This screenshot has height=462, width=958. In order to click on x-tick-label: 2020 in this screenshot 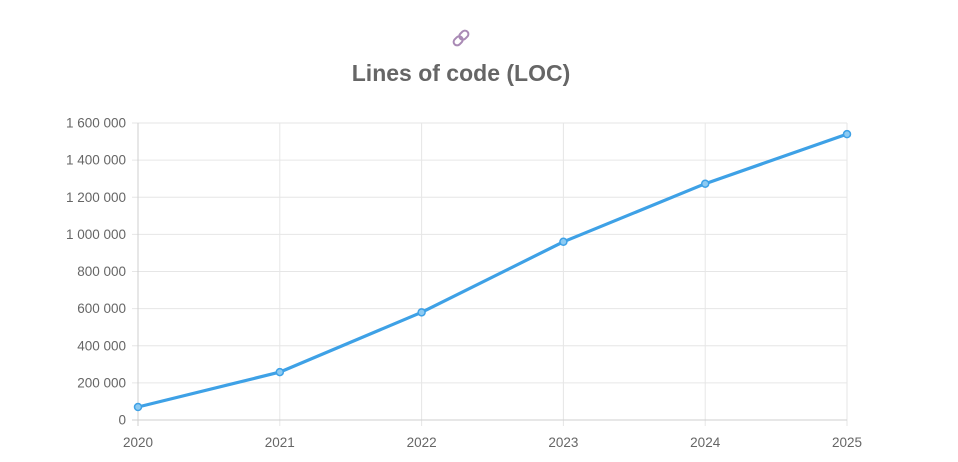, I will do `click(138, 442)`.